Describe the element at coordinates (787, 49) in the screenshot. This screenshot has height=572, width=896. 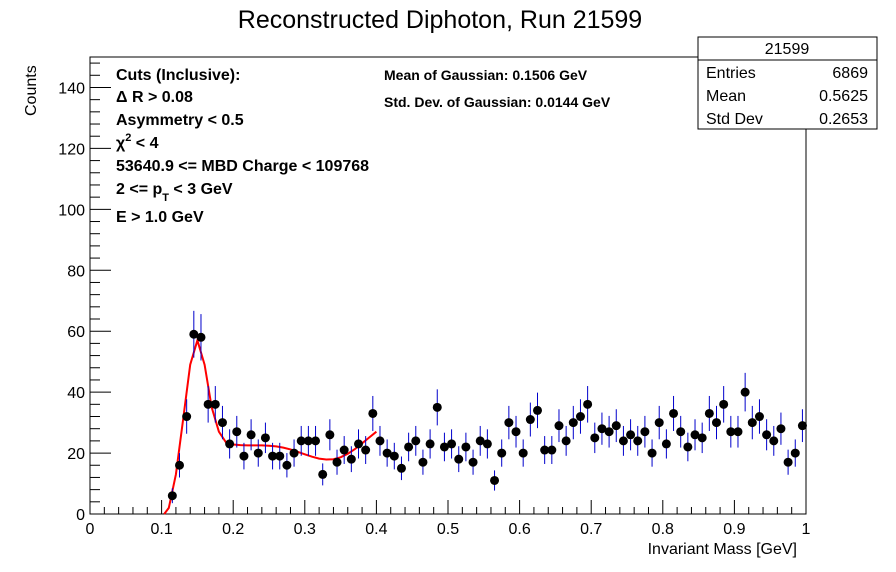
I see `stats-box-title: 21599` at that location.